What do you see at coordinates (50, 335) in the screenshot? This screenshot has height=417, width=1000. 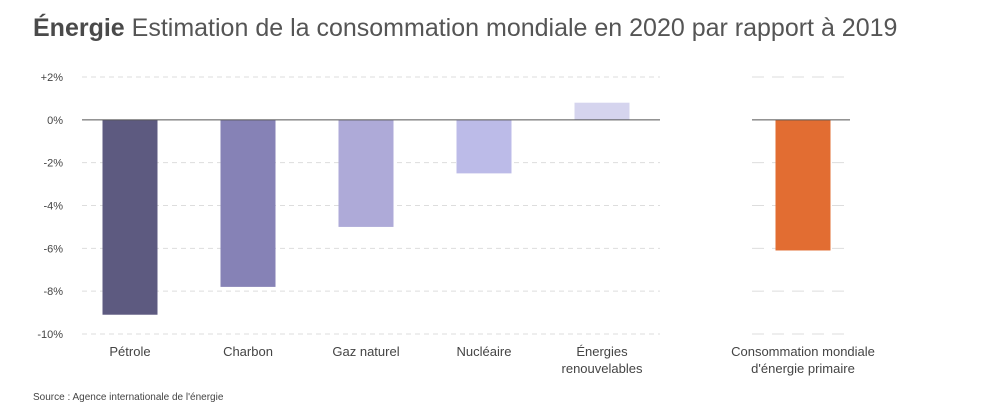 I see `y-tick-label: -10%` at bounding box center [50, 335].